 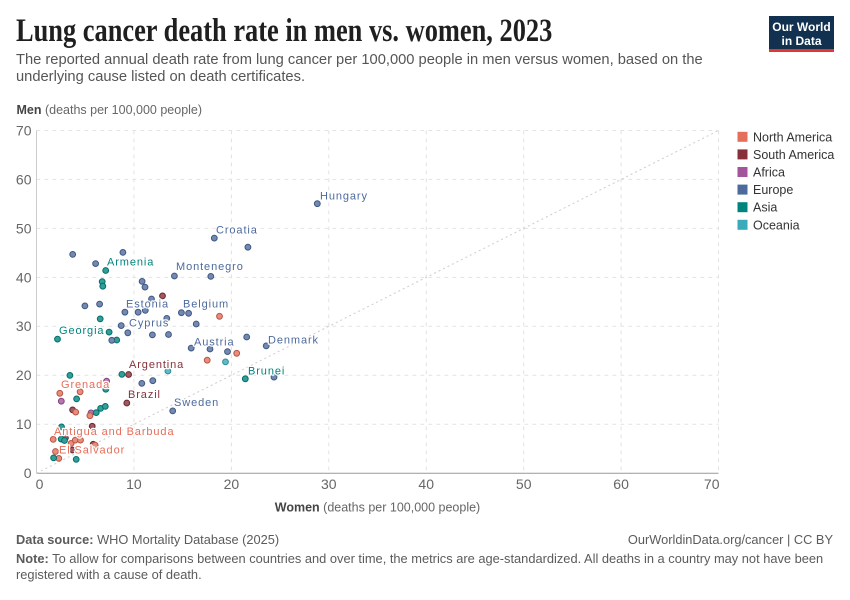 I want to click on svg-text: North America, so click(x=792, y=137).